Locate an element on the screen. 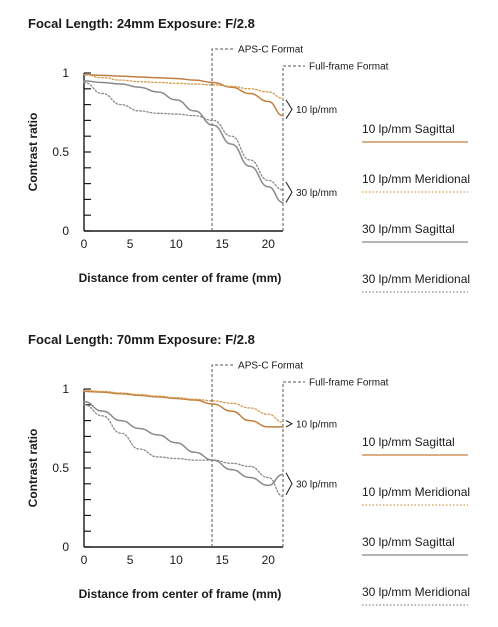  chart-title: Focal Length: 24mm Exposure: F/2.8 is located at coordinates (141, 23).